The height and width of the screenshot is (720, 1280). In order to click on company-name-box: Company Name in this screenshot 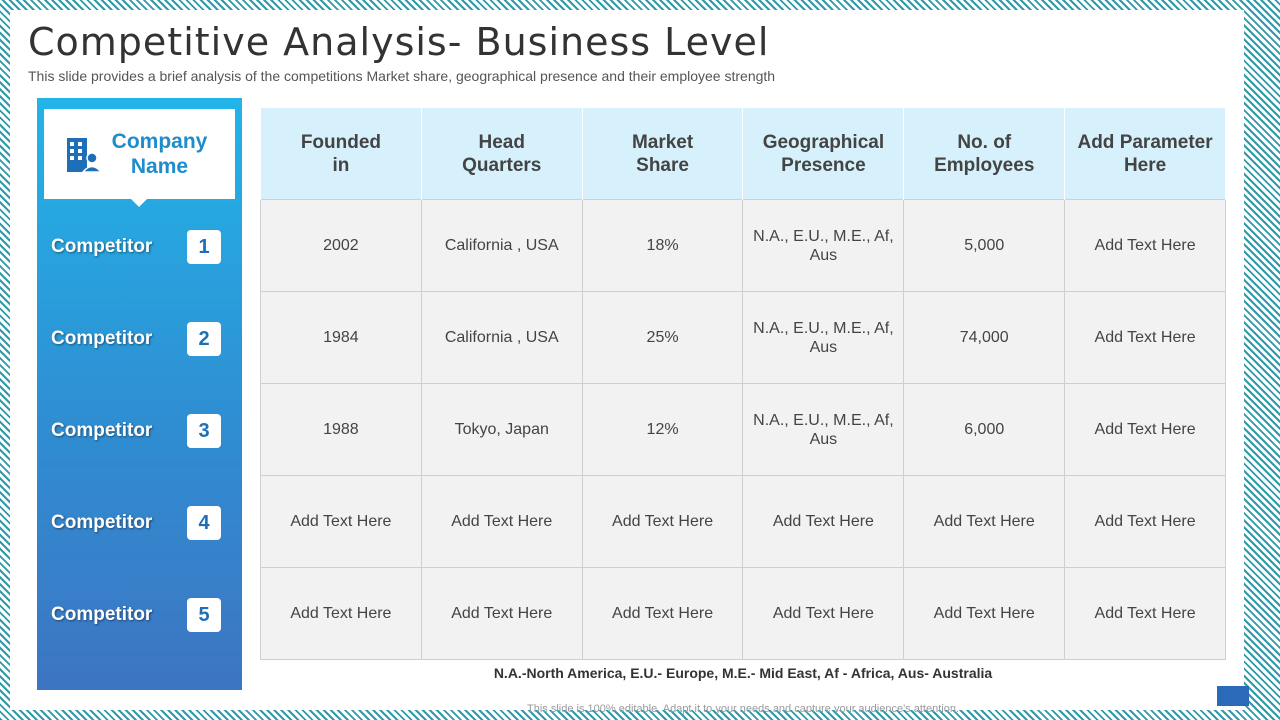, I will do `click(139, 158)`.